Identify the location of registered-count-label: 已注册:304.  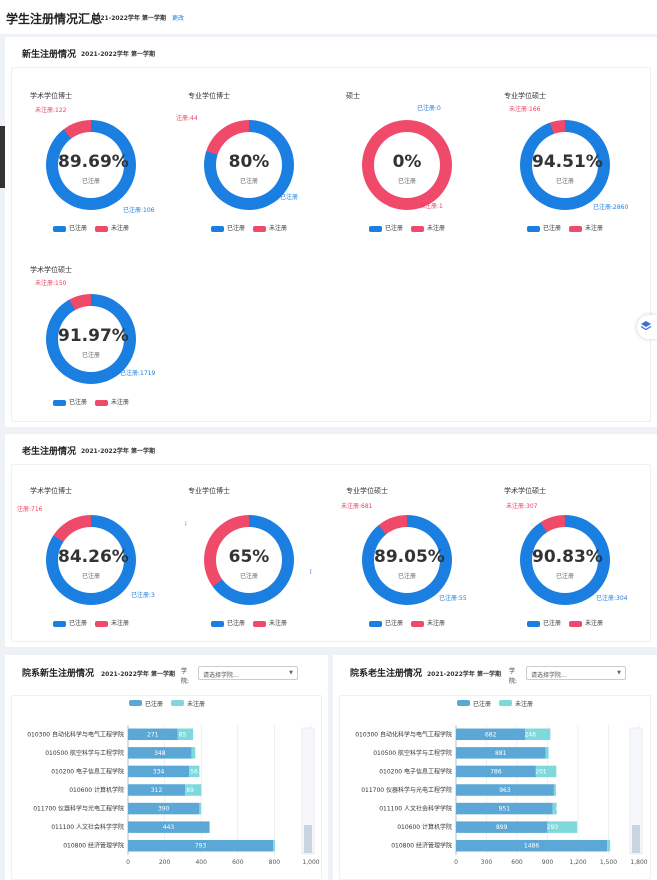
(612, 598).